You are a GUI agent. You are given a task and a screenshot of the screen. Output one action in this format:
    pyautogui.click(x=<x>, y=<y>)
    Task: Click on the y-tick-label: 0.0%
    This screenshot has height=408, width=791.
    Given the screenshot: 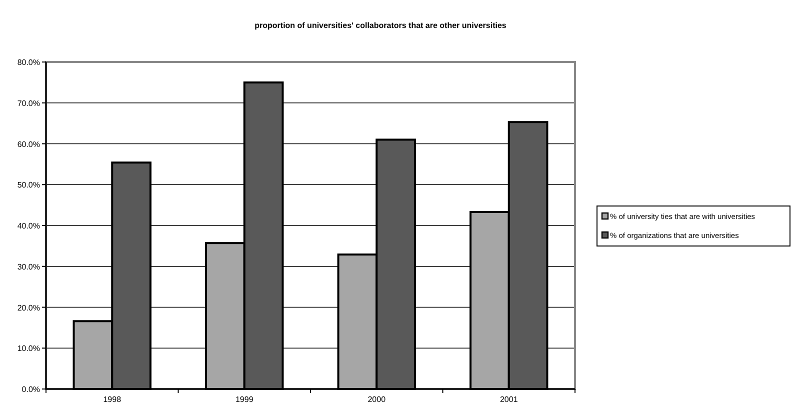 What is the action you would take?
    pyautogui.click(x=31, y=389)
    